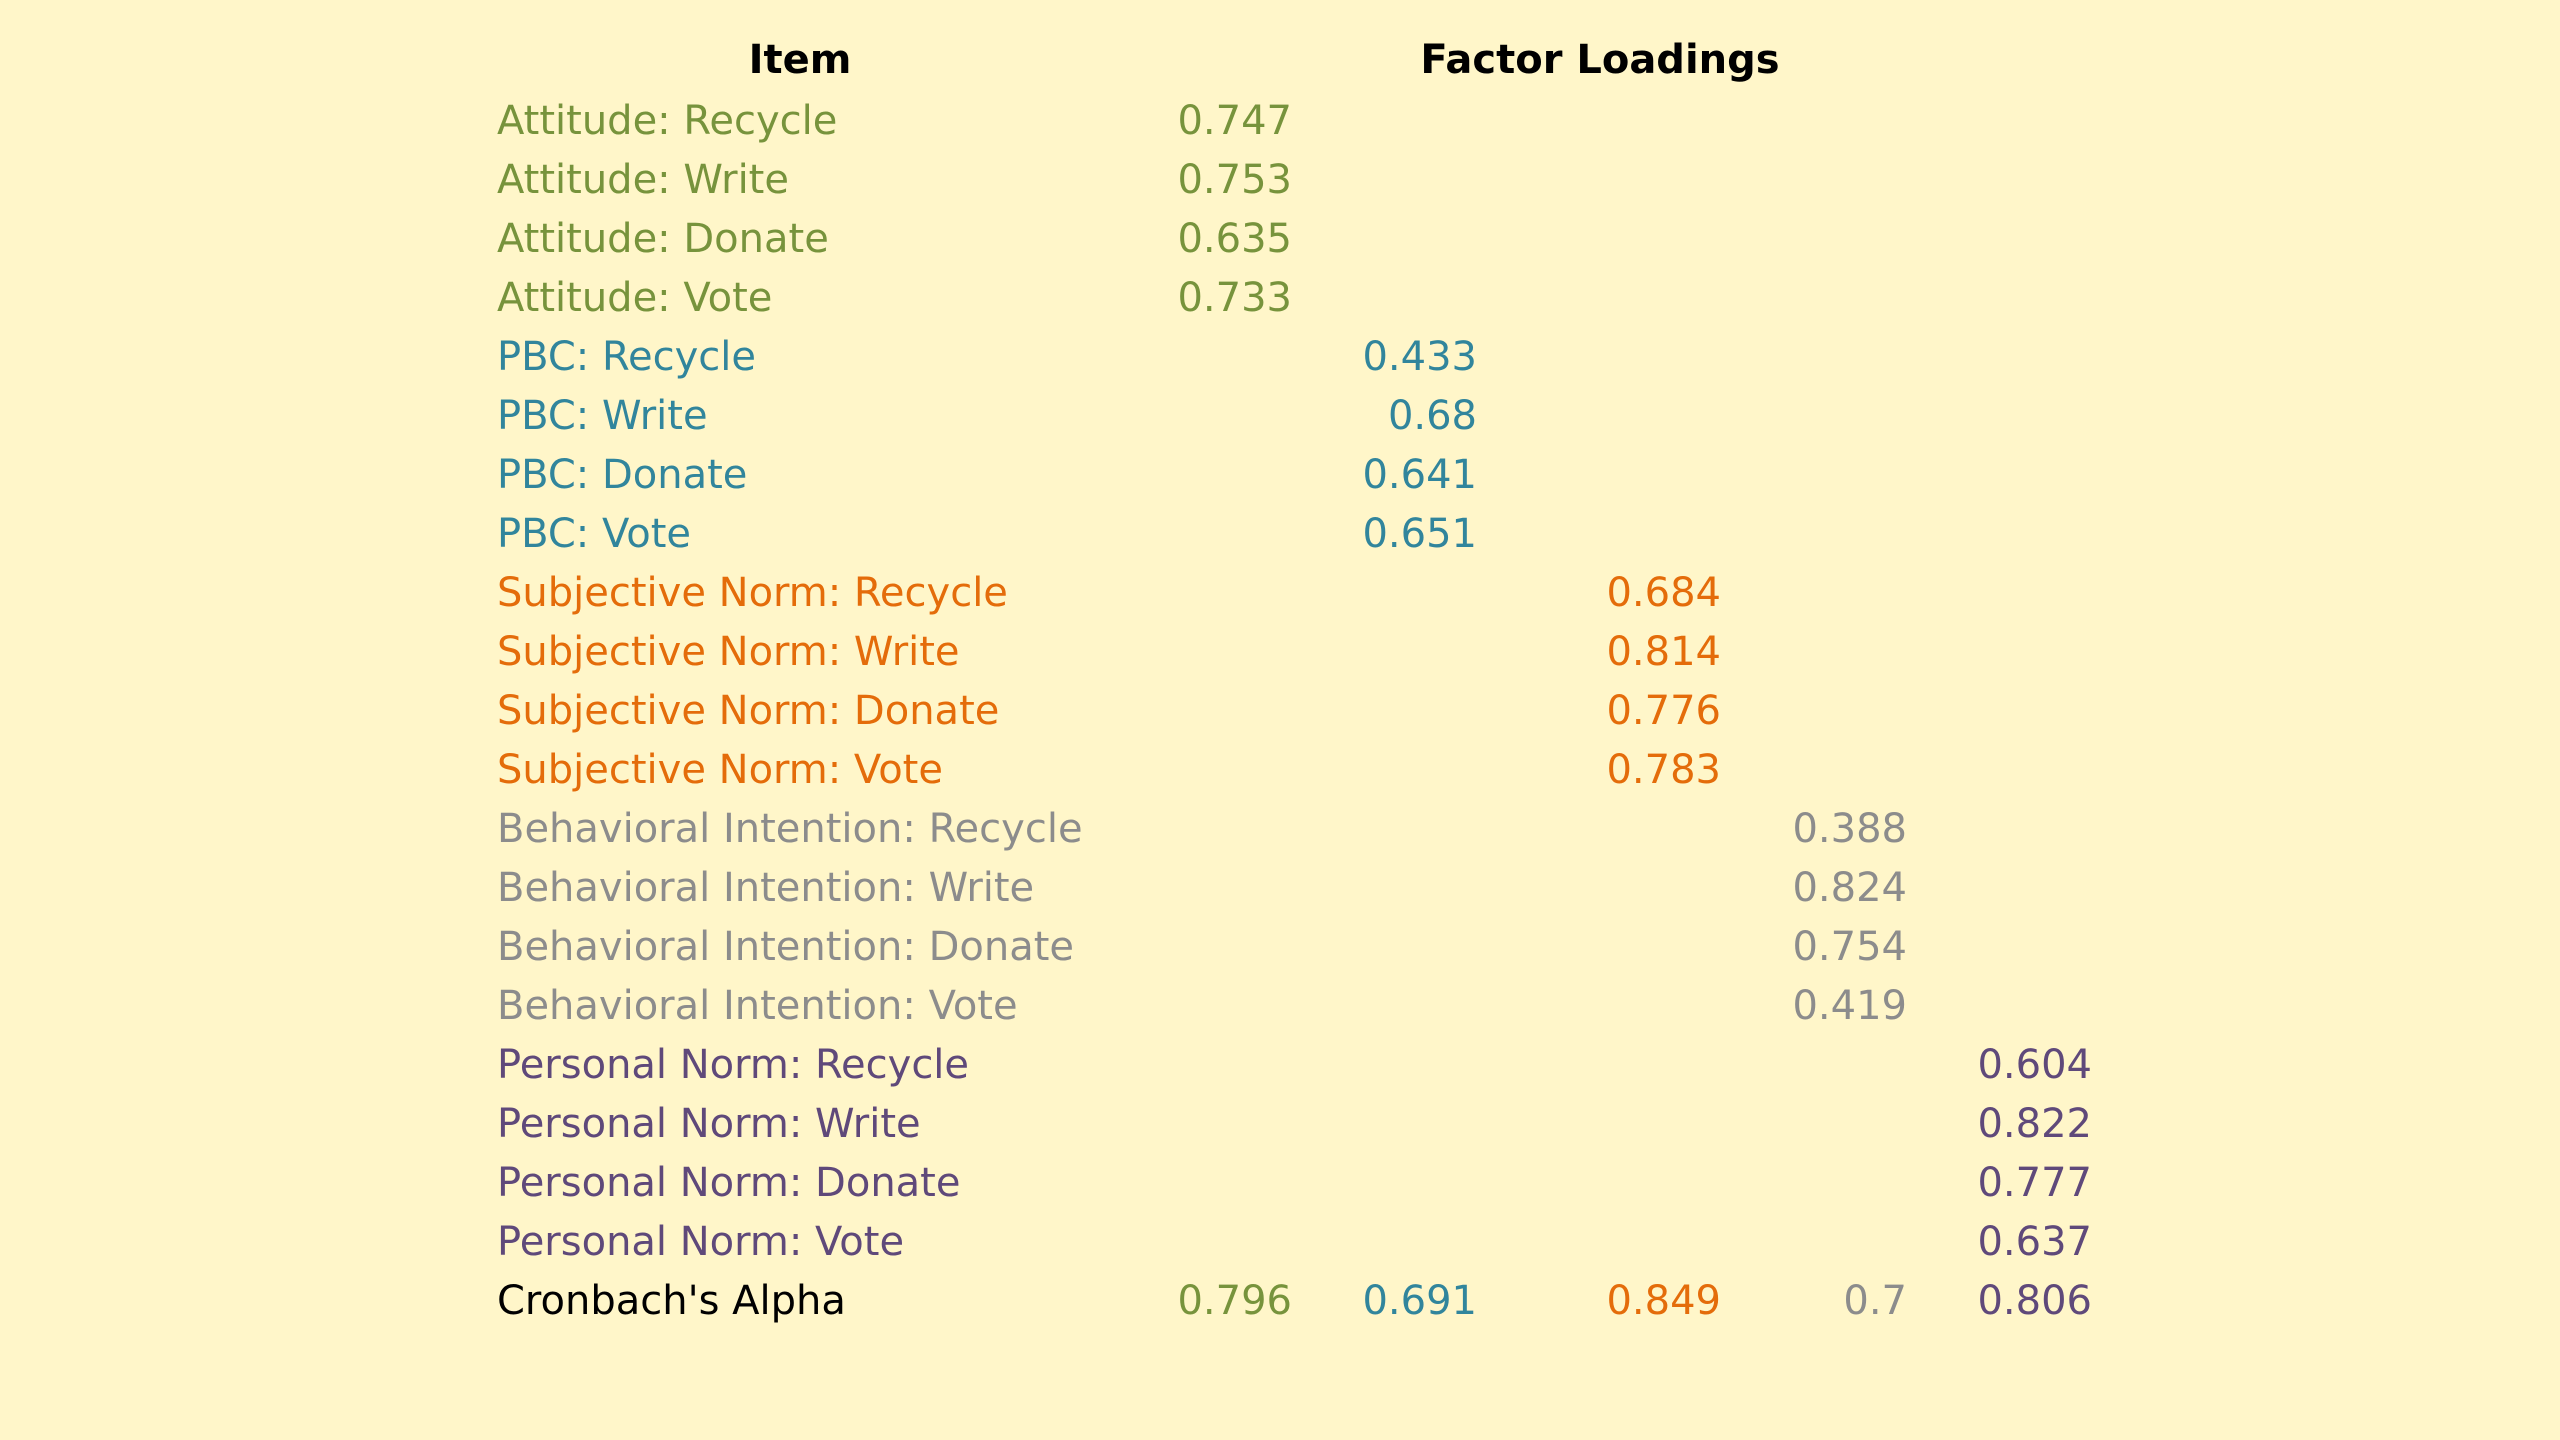  I want to click on item-label: Personal Norm: Write, so click(709, 1124).